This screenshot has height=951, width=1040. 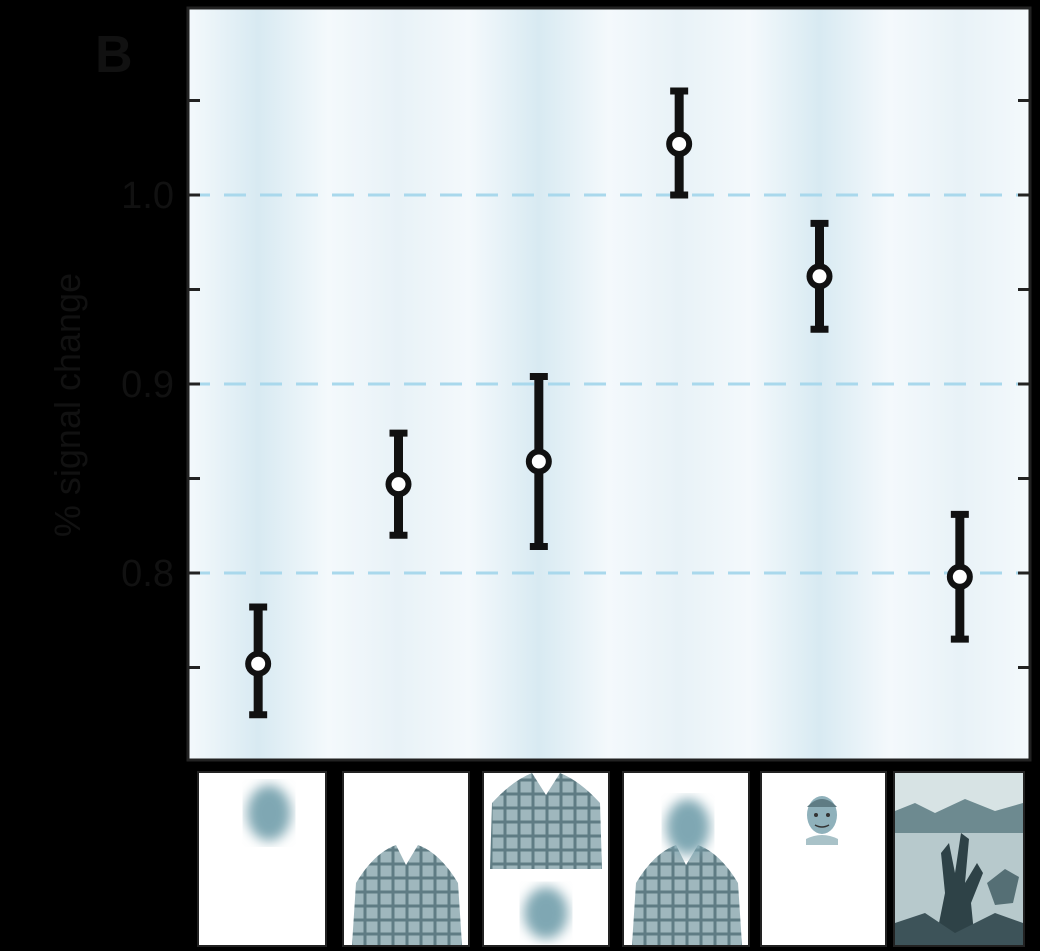 I want to click on body-image, so click(x=407, y=895).